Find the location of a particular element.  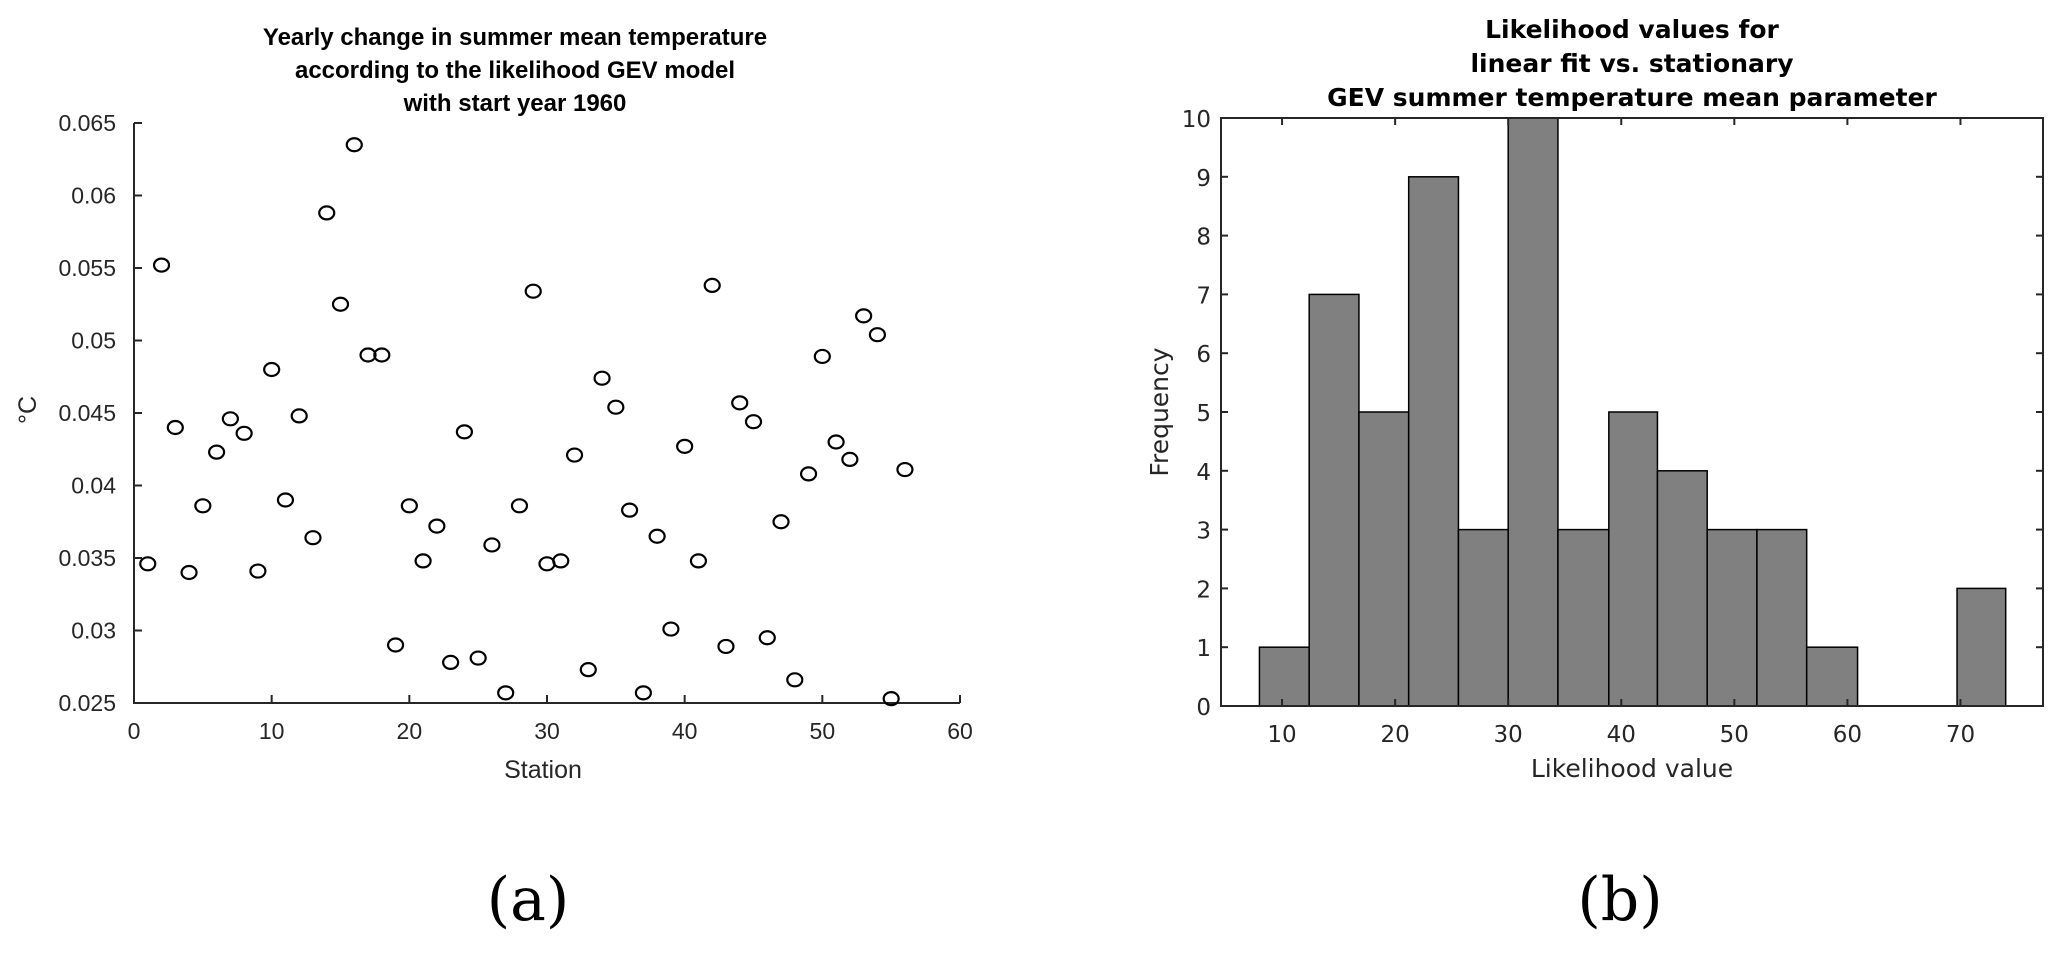

histogram-title-line-1: Likelihood values for is located at coordinates (1632, 29).